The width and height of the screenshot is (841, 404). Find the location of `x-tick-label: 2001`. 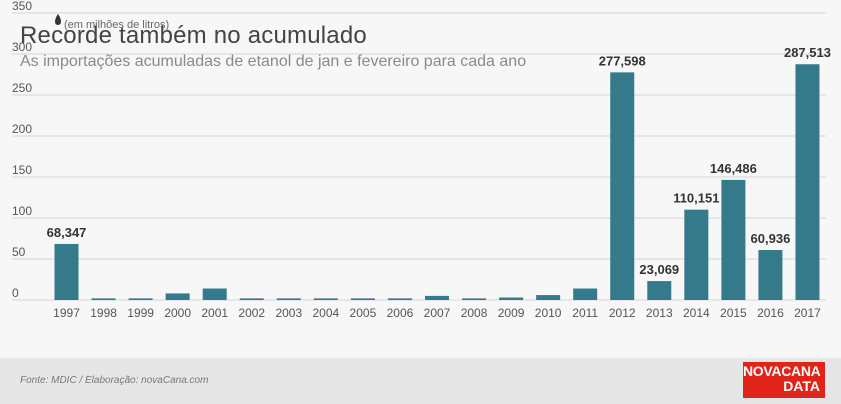

x-tick-label: 2001 is located at coordinates (214, 313).